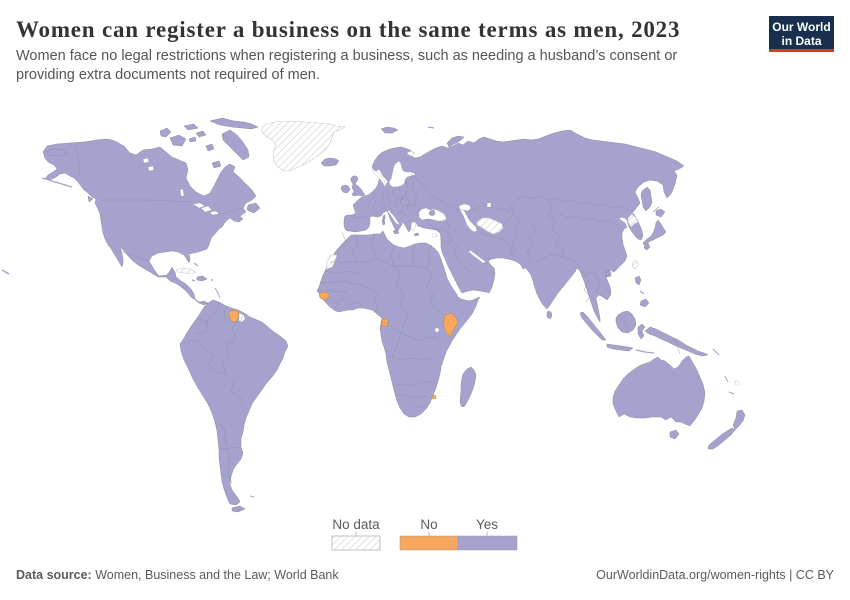 Image resolution: width=850 pixels, height=600 pixels. What do you see at coordinates (356, 524) in the screenshot?
I see `svg-text: No data` at bounding box center [356, 524].